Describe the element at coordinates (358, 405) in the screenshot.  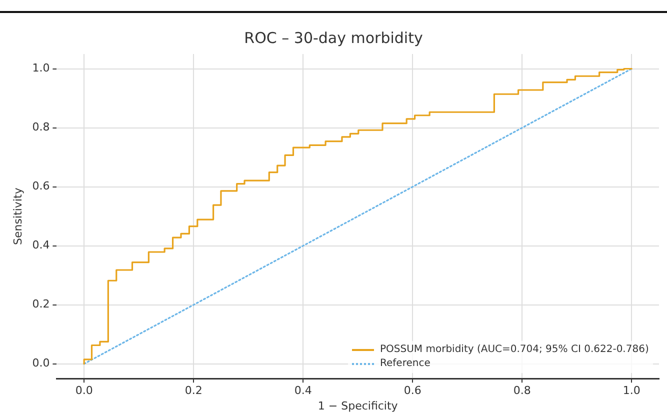
I see `x-axis-title: 1 − Specificity` at that location.